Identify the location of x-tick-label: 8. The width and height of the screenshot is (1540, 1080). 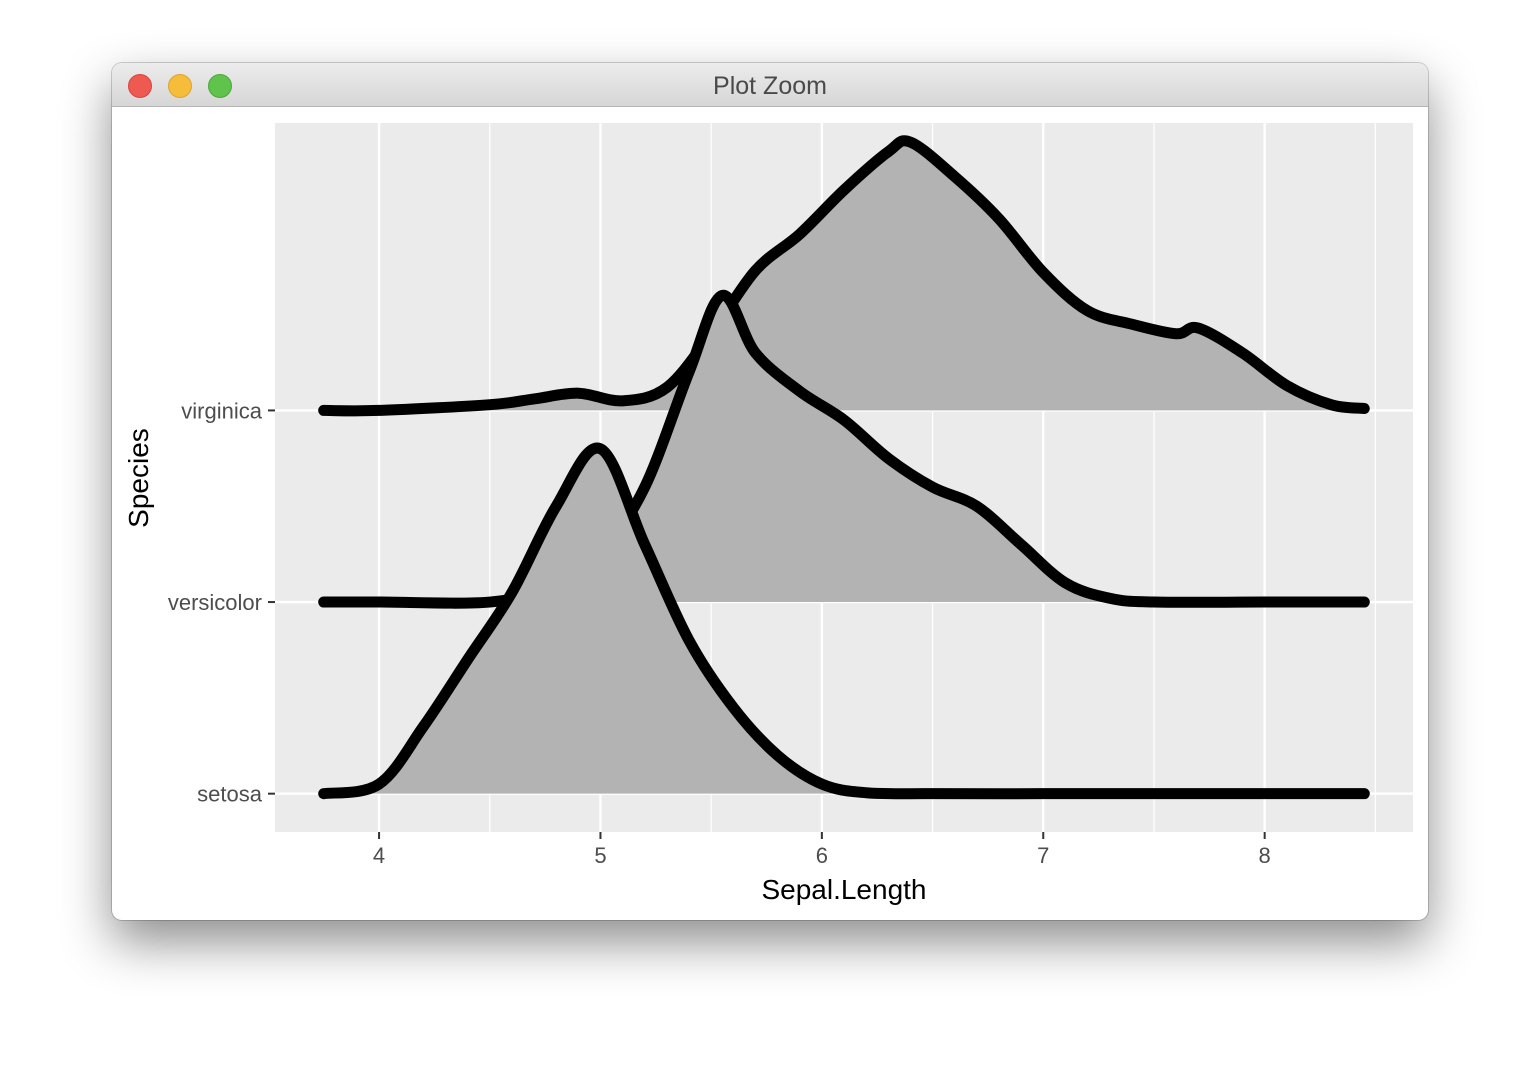
(1265, 855).